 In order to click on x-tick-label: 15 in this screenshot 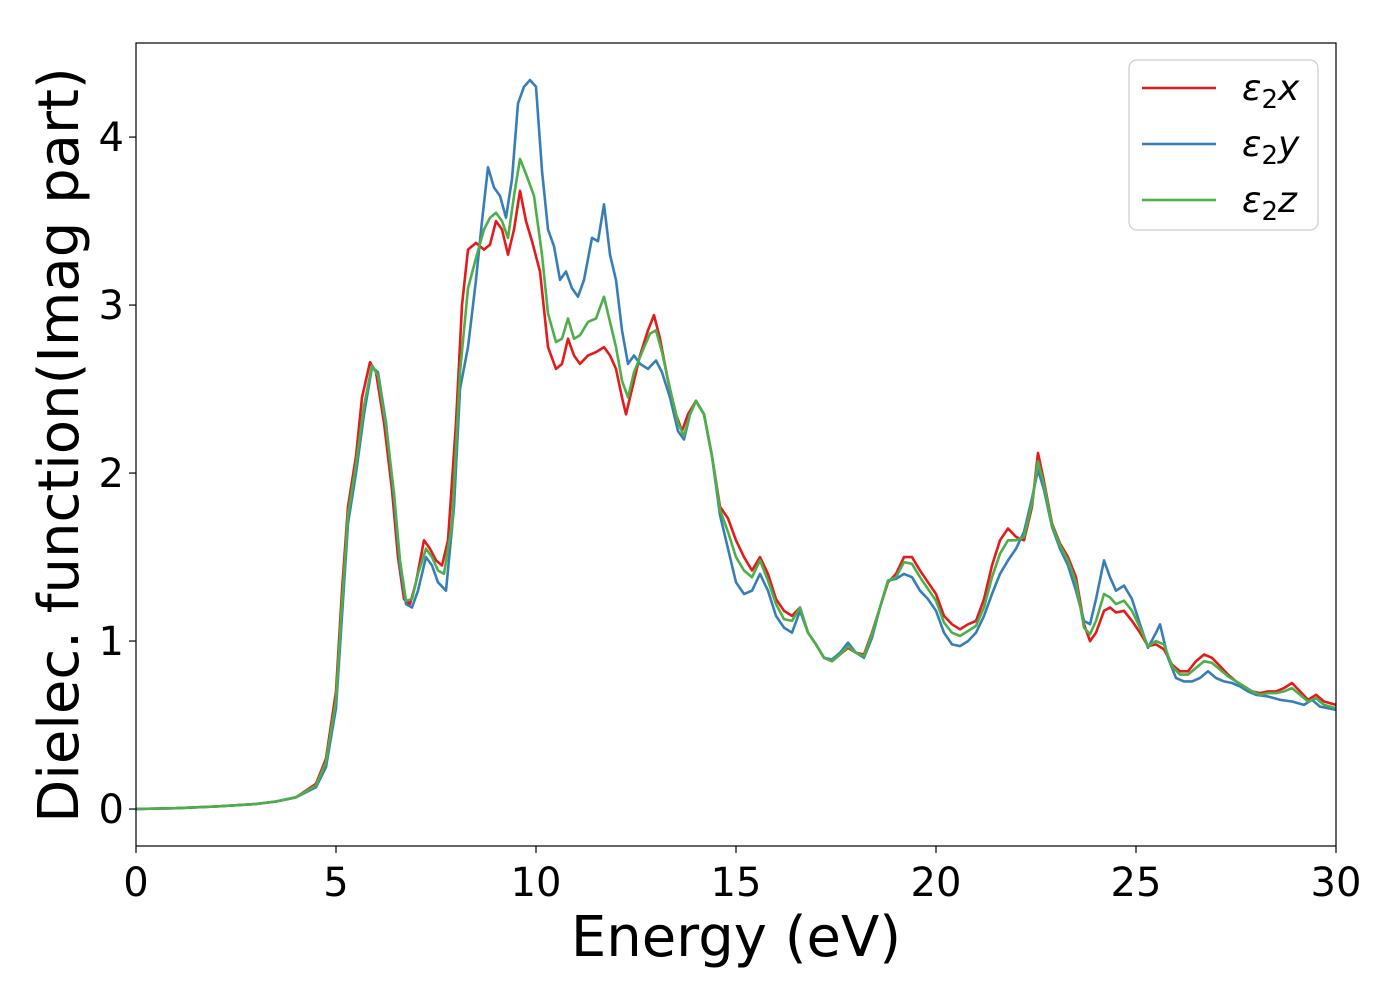, I will do `click(736, 883)`.